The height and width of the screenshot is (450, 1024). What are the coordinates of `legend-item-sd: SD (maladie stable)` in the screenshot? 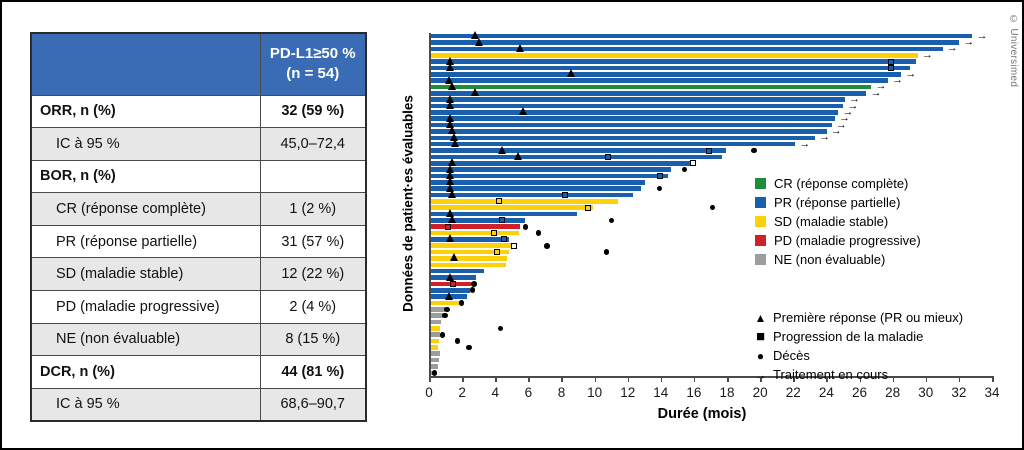 It's located at (838, 221).